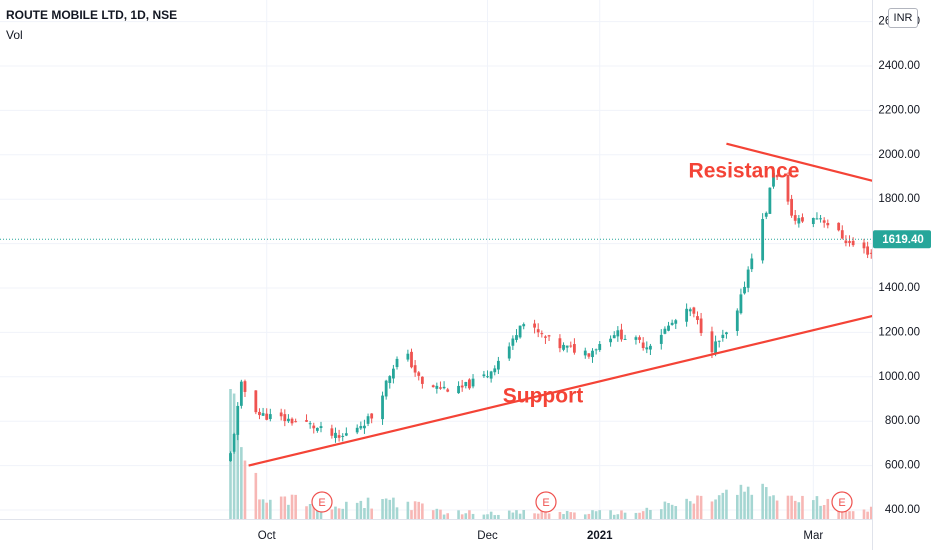  What do you see at coordinates (436, 535) in the screenshot?
I see `time-axis` at bounding box center [436, 535].